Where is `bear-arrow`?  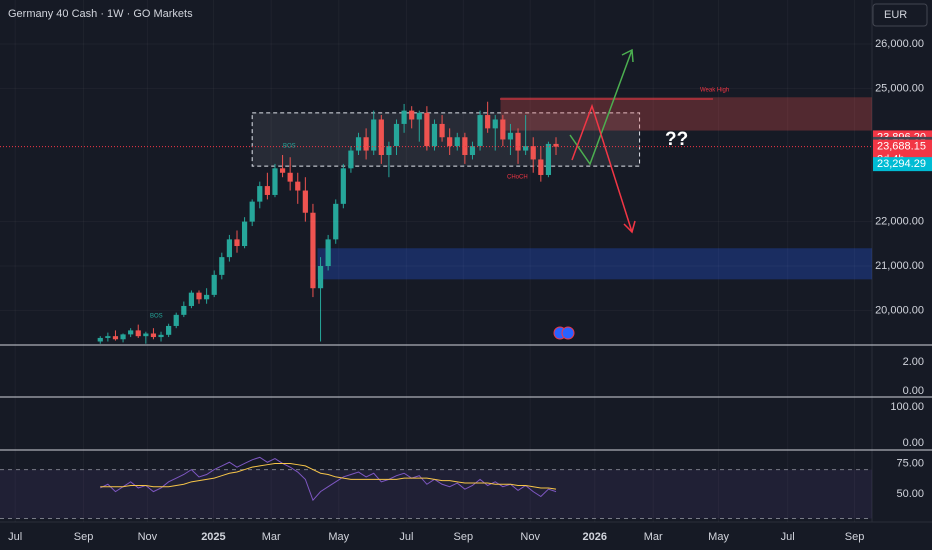 bear-arrow is located at coordinates (602, 168).